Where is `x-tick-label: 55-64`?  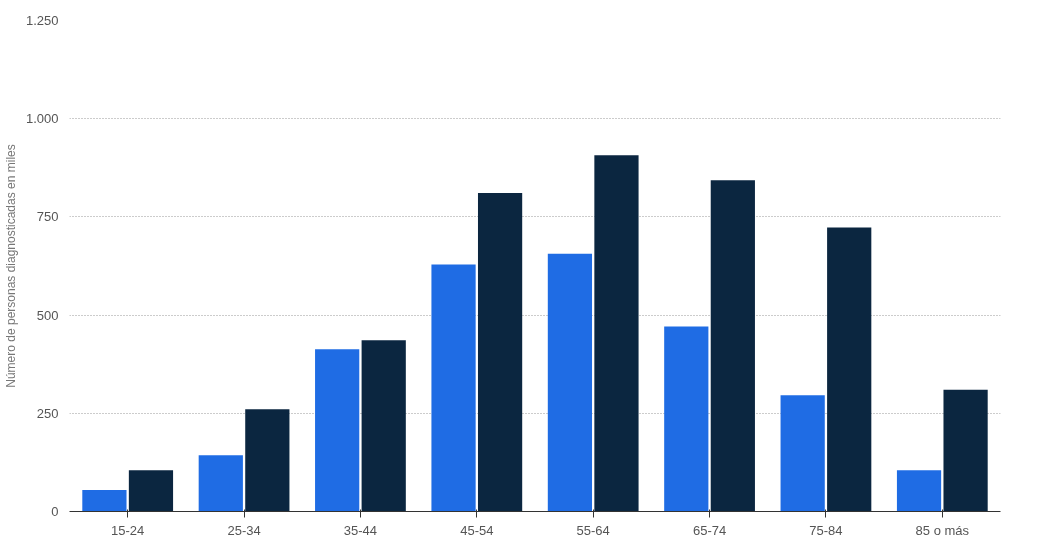
x-tick-label: 55-64 is located at coordinates (593, 530).